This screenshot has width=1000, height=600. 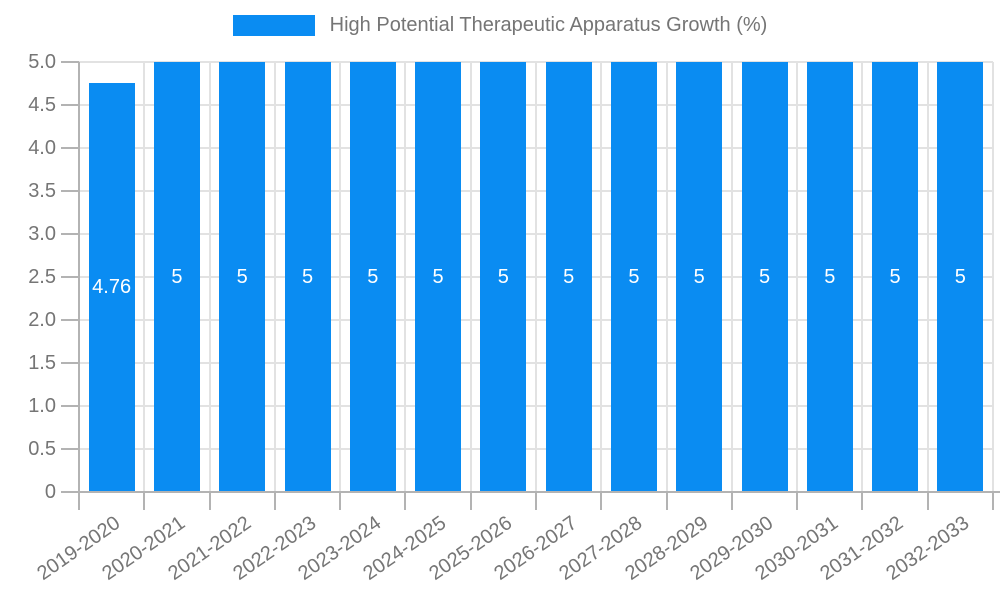 I want to click on y-tick-label: 2.0, so click(x=42, y=320).